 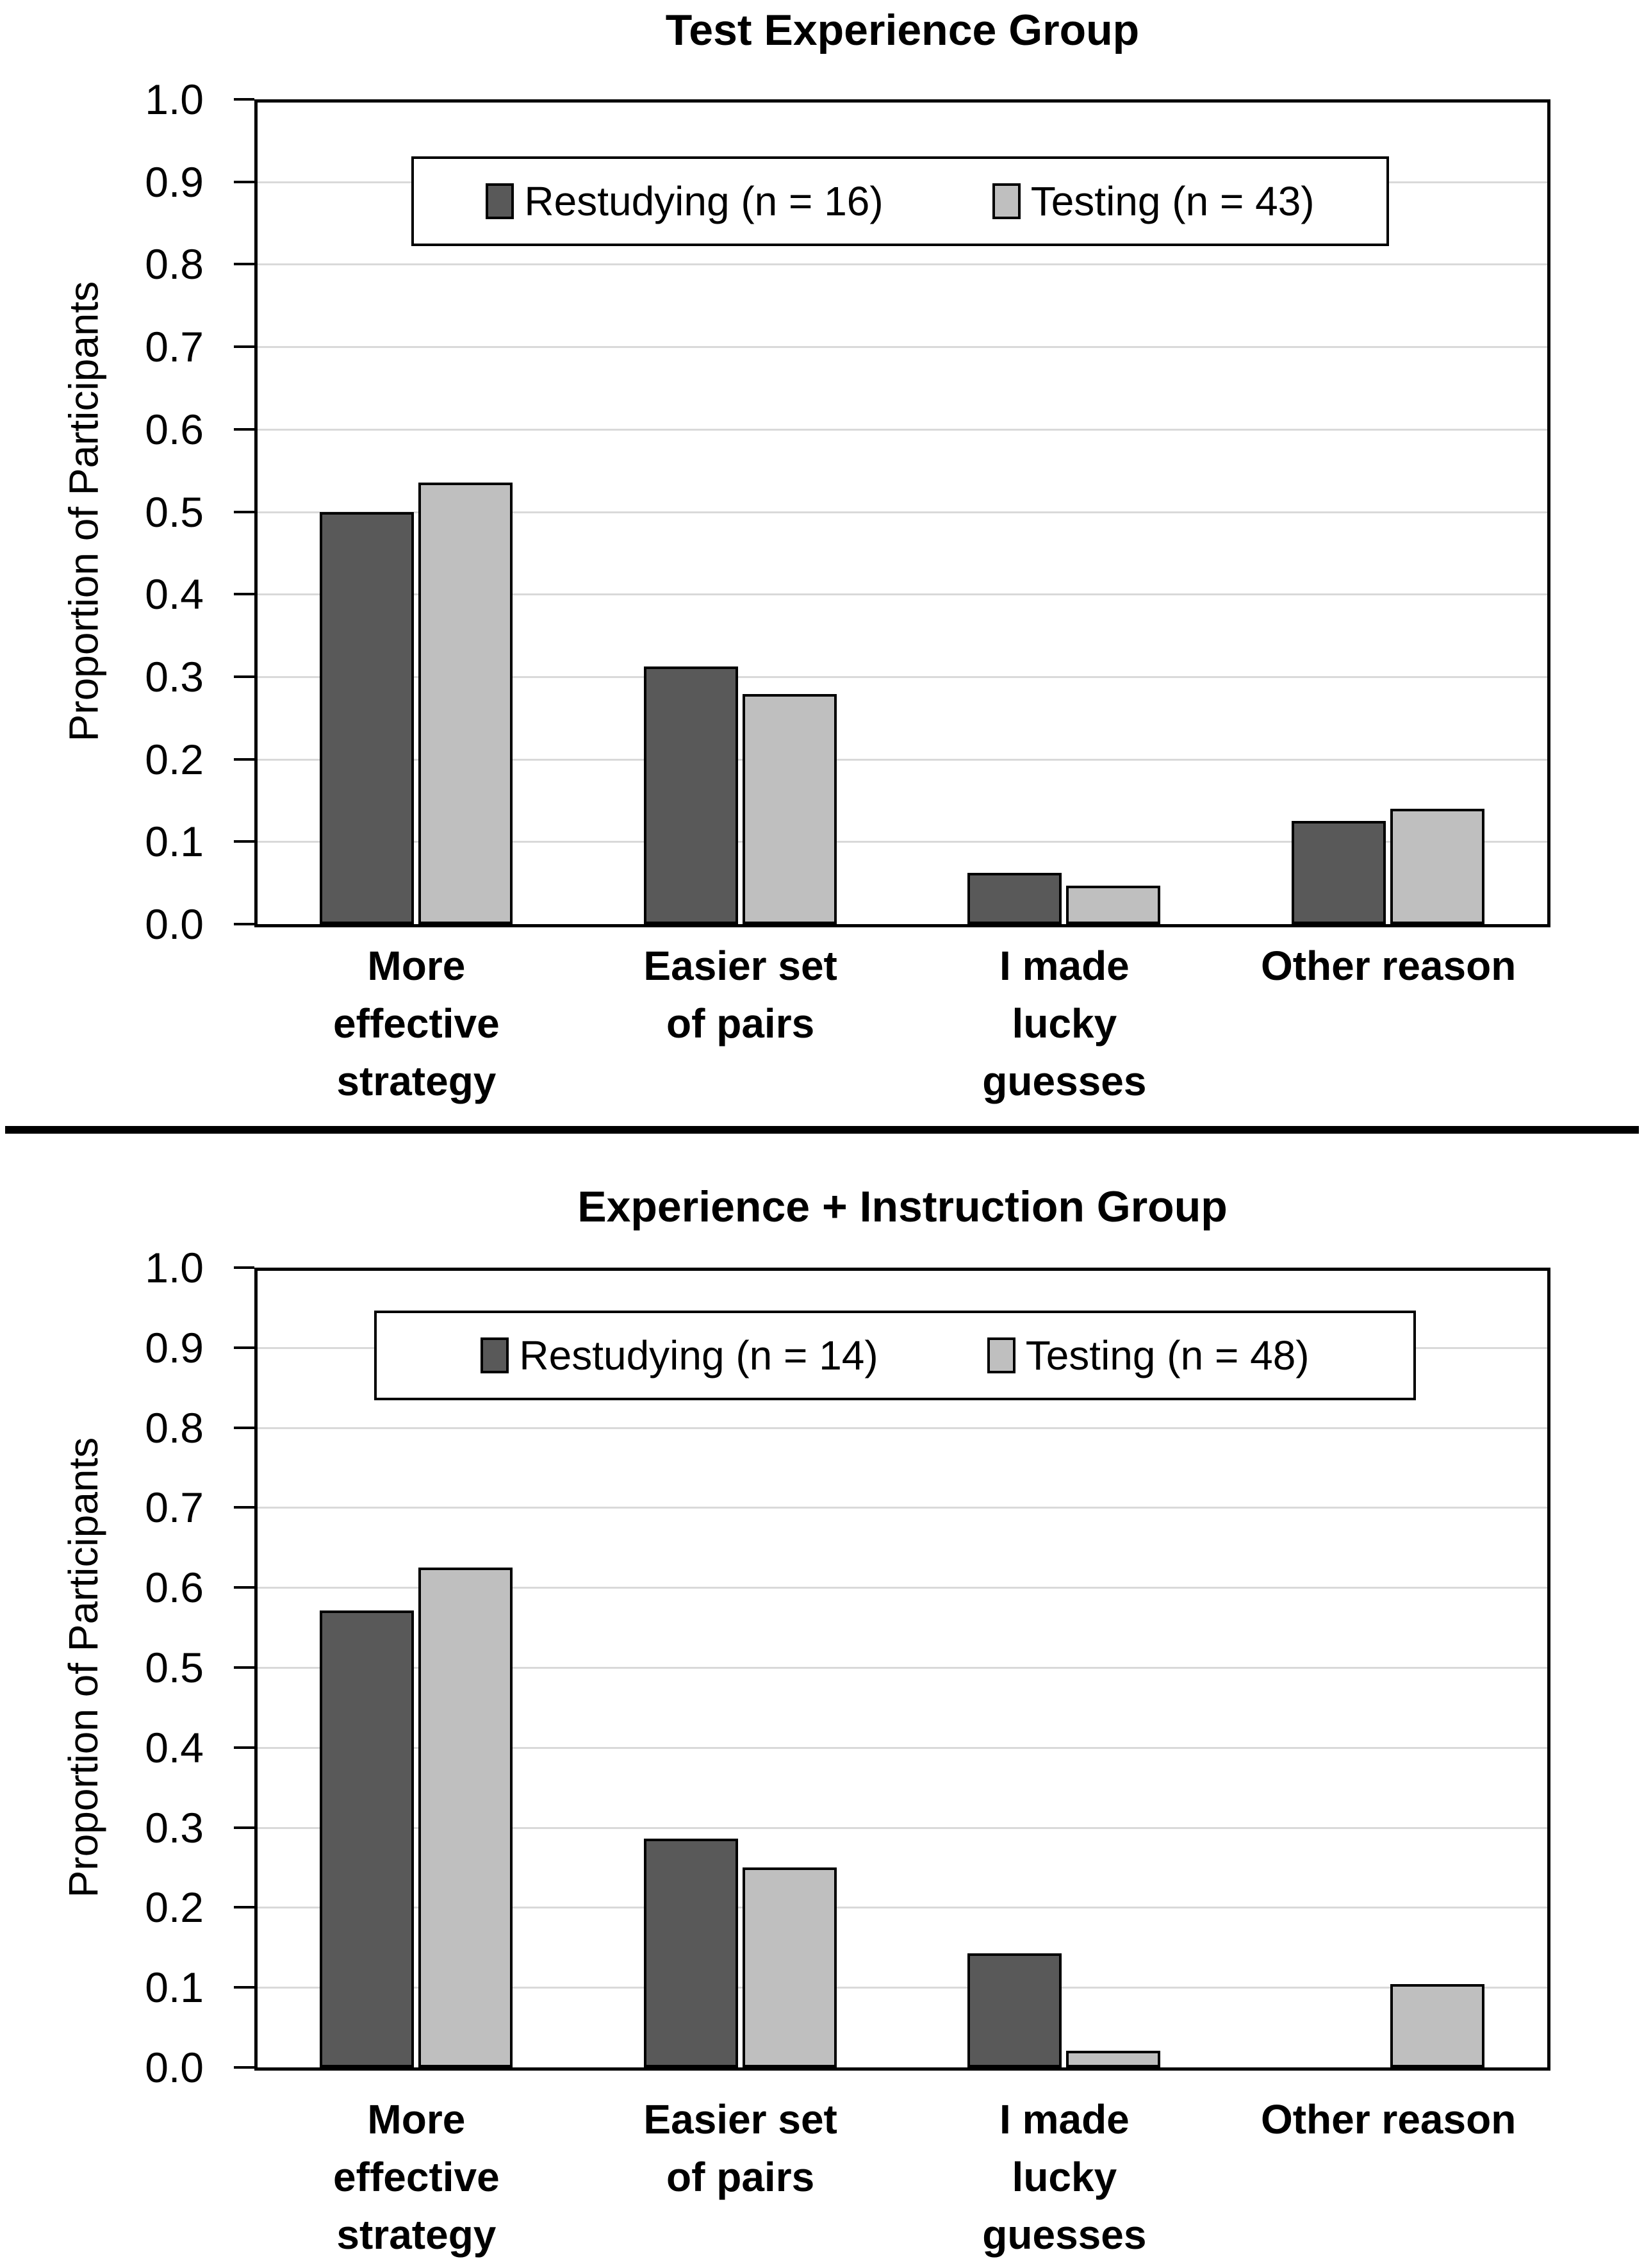 I want to click on chart-title: Test Experience Group, so click(x=903, y=30).